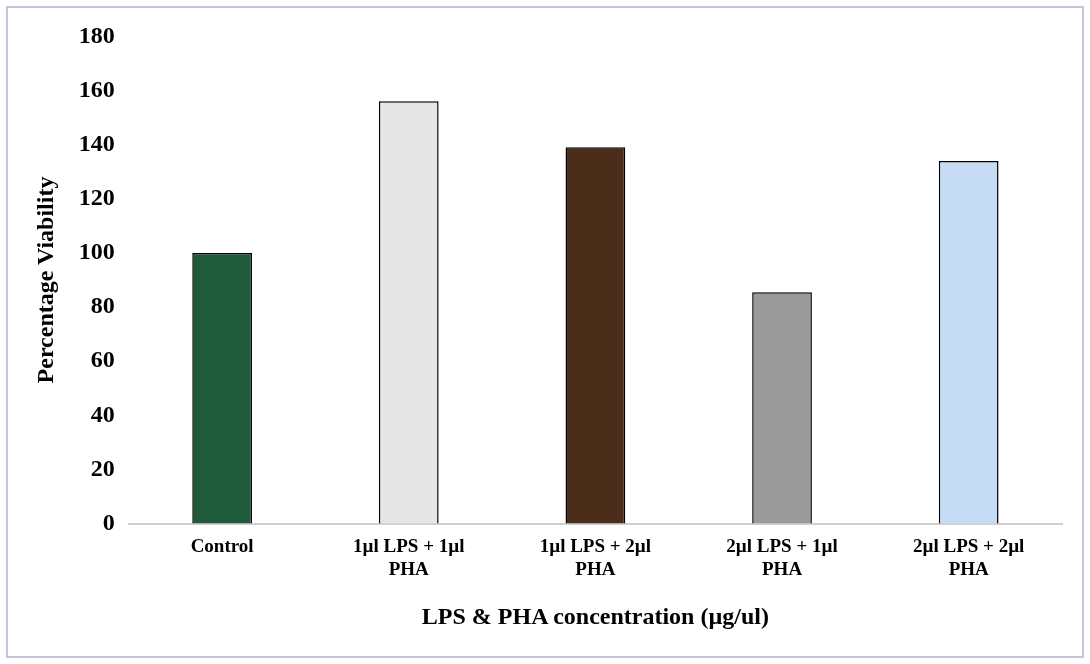 This screenshot has width=1090, height=664. What do you see at coordinates (96, 251) in the screenshot?
I see `y-tick-label: 100` at bounding box center [96, 251].